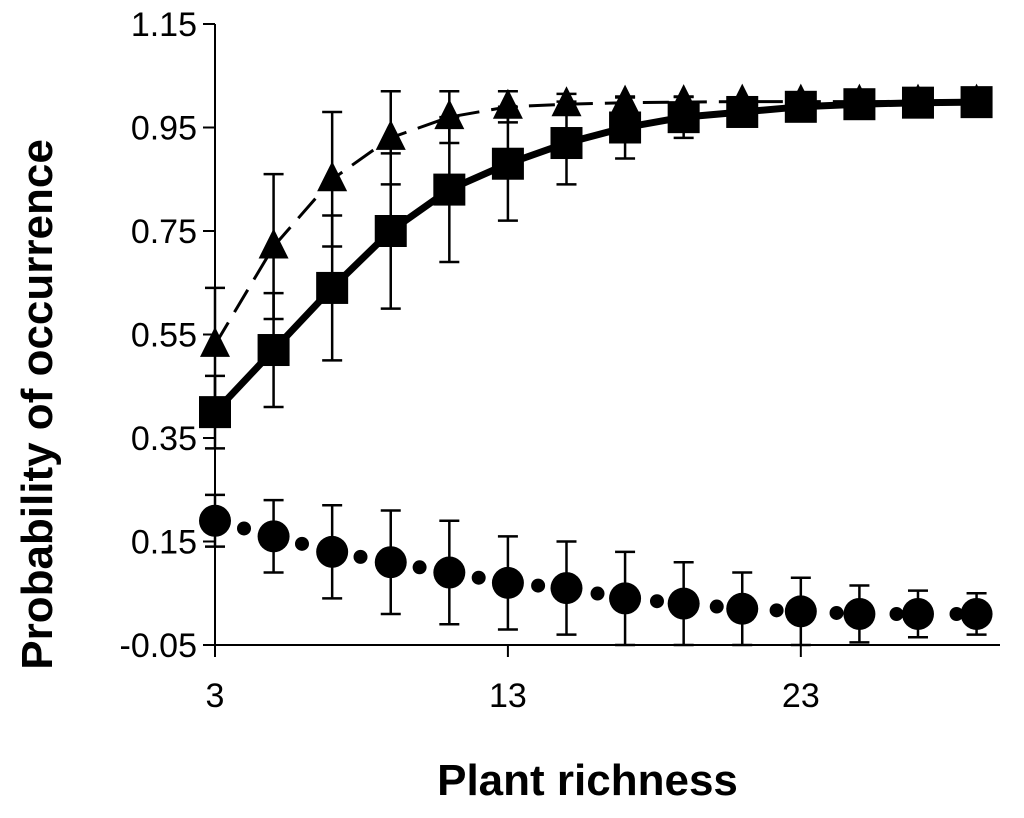 The width and height of the screenshot is (1024, 818). What do you see at coordinates (215, 696) in the screenshot?
I see `x-tick-label: 3` at bounding box center [215, 696].